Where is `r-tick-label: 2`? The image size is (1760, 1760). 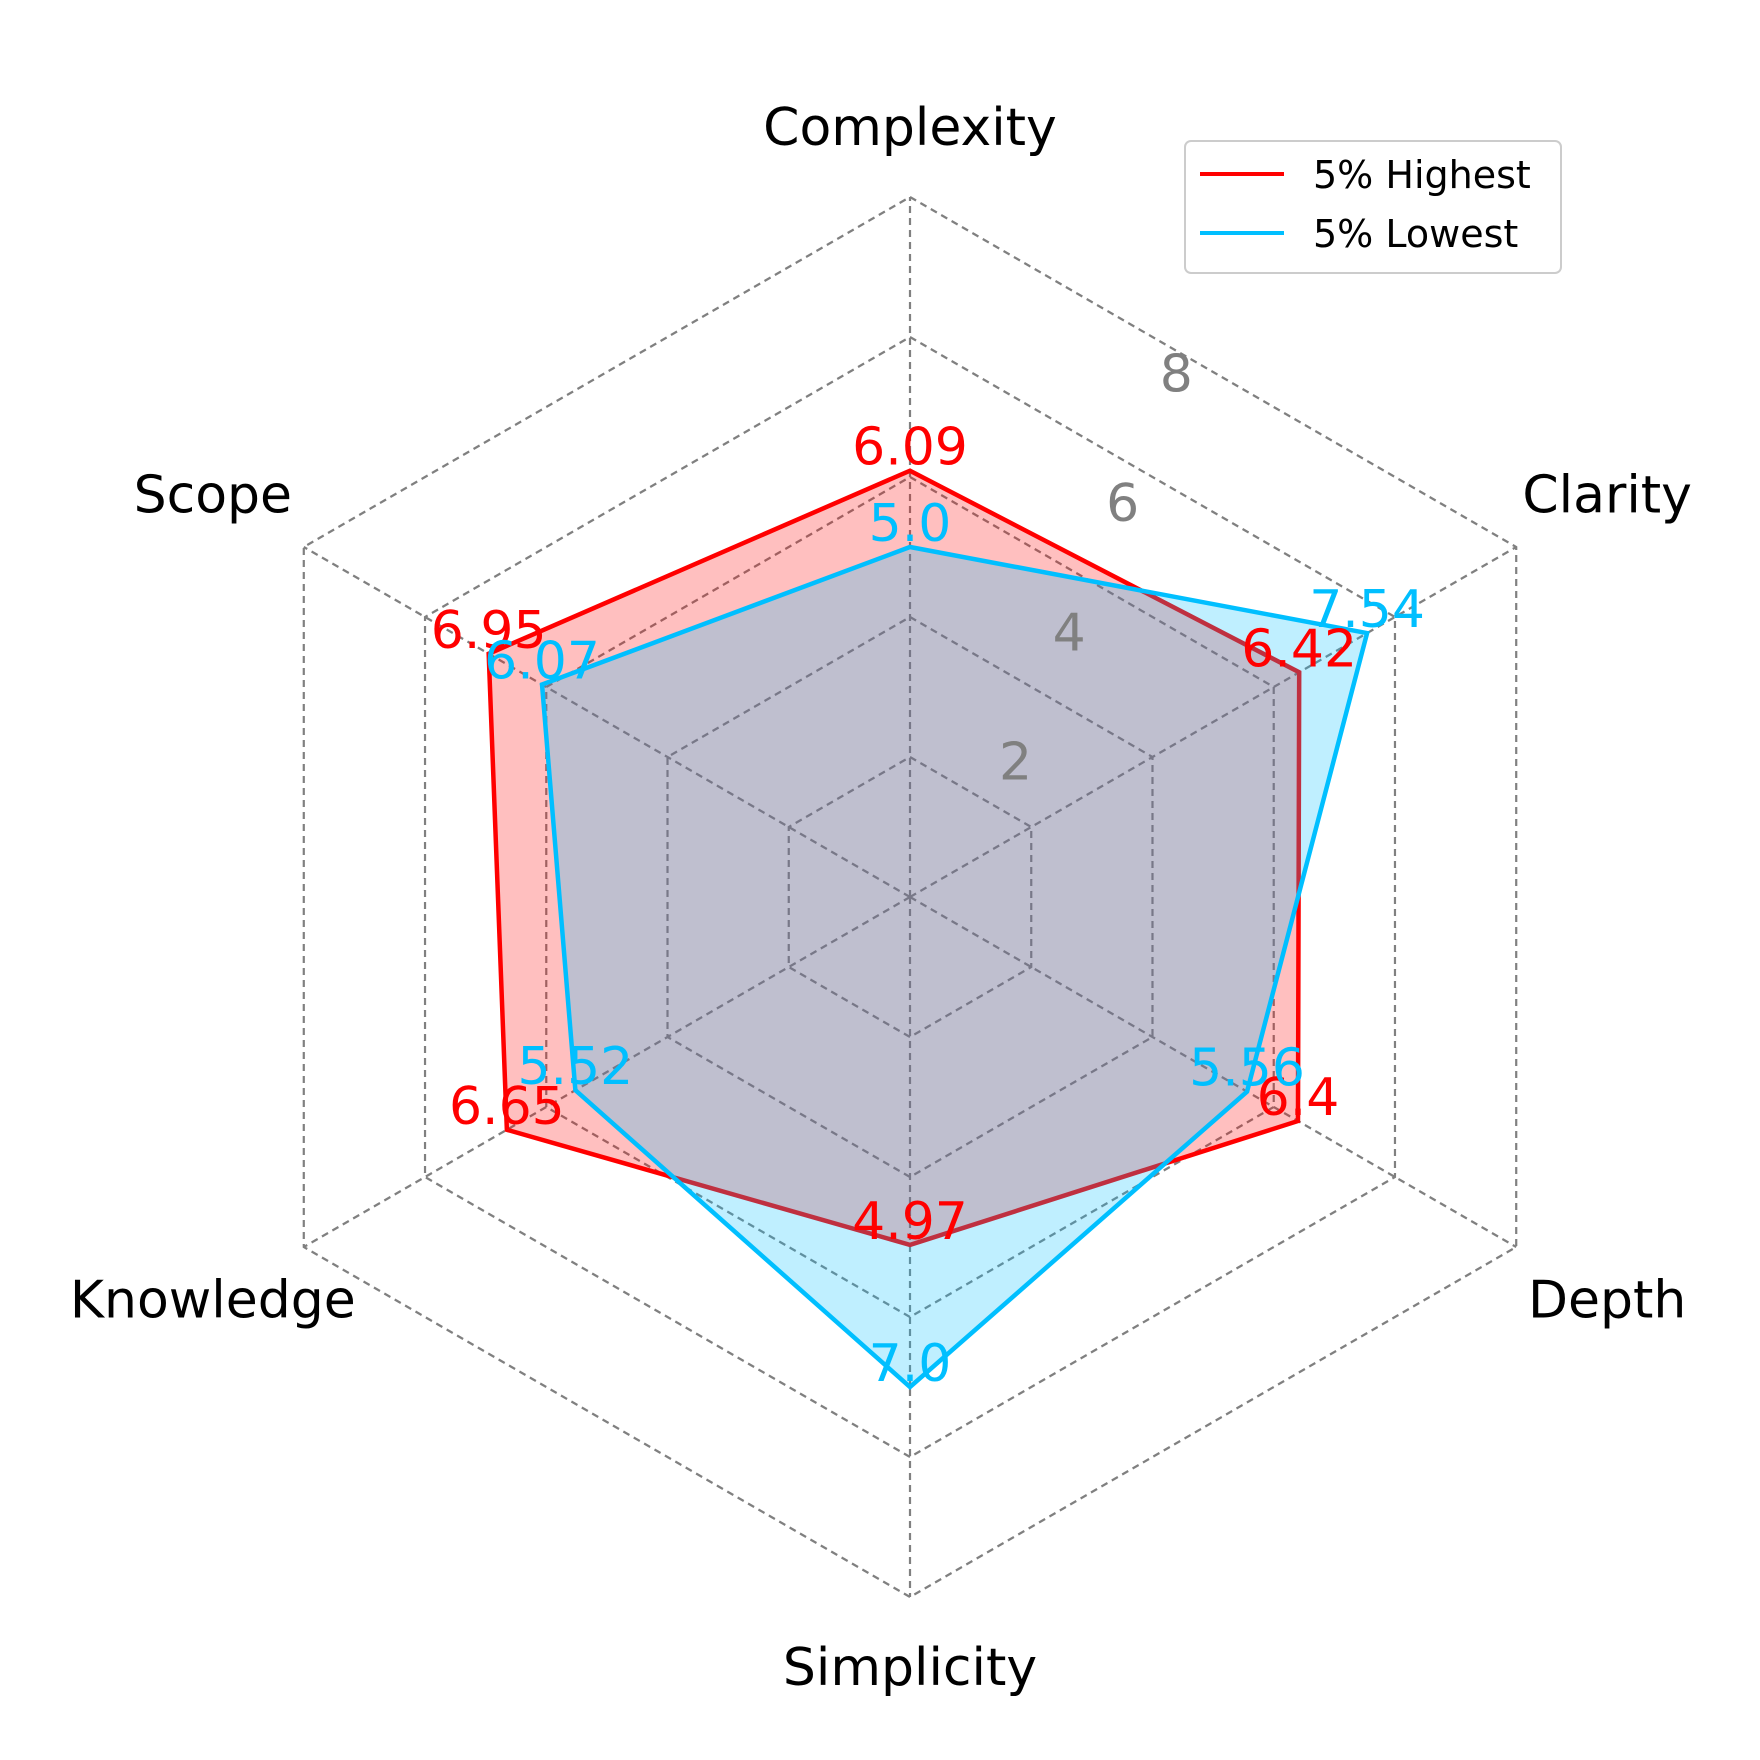
r-tick-label: 2 is located at coordinates (1015, 763).